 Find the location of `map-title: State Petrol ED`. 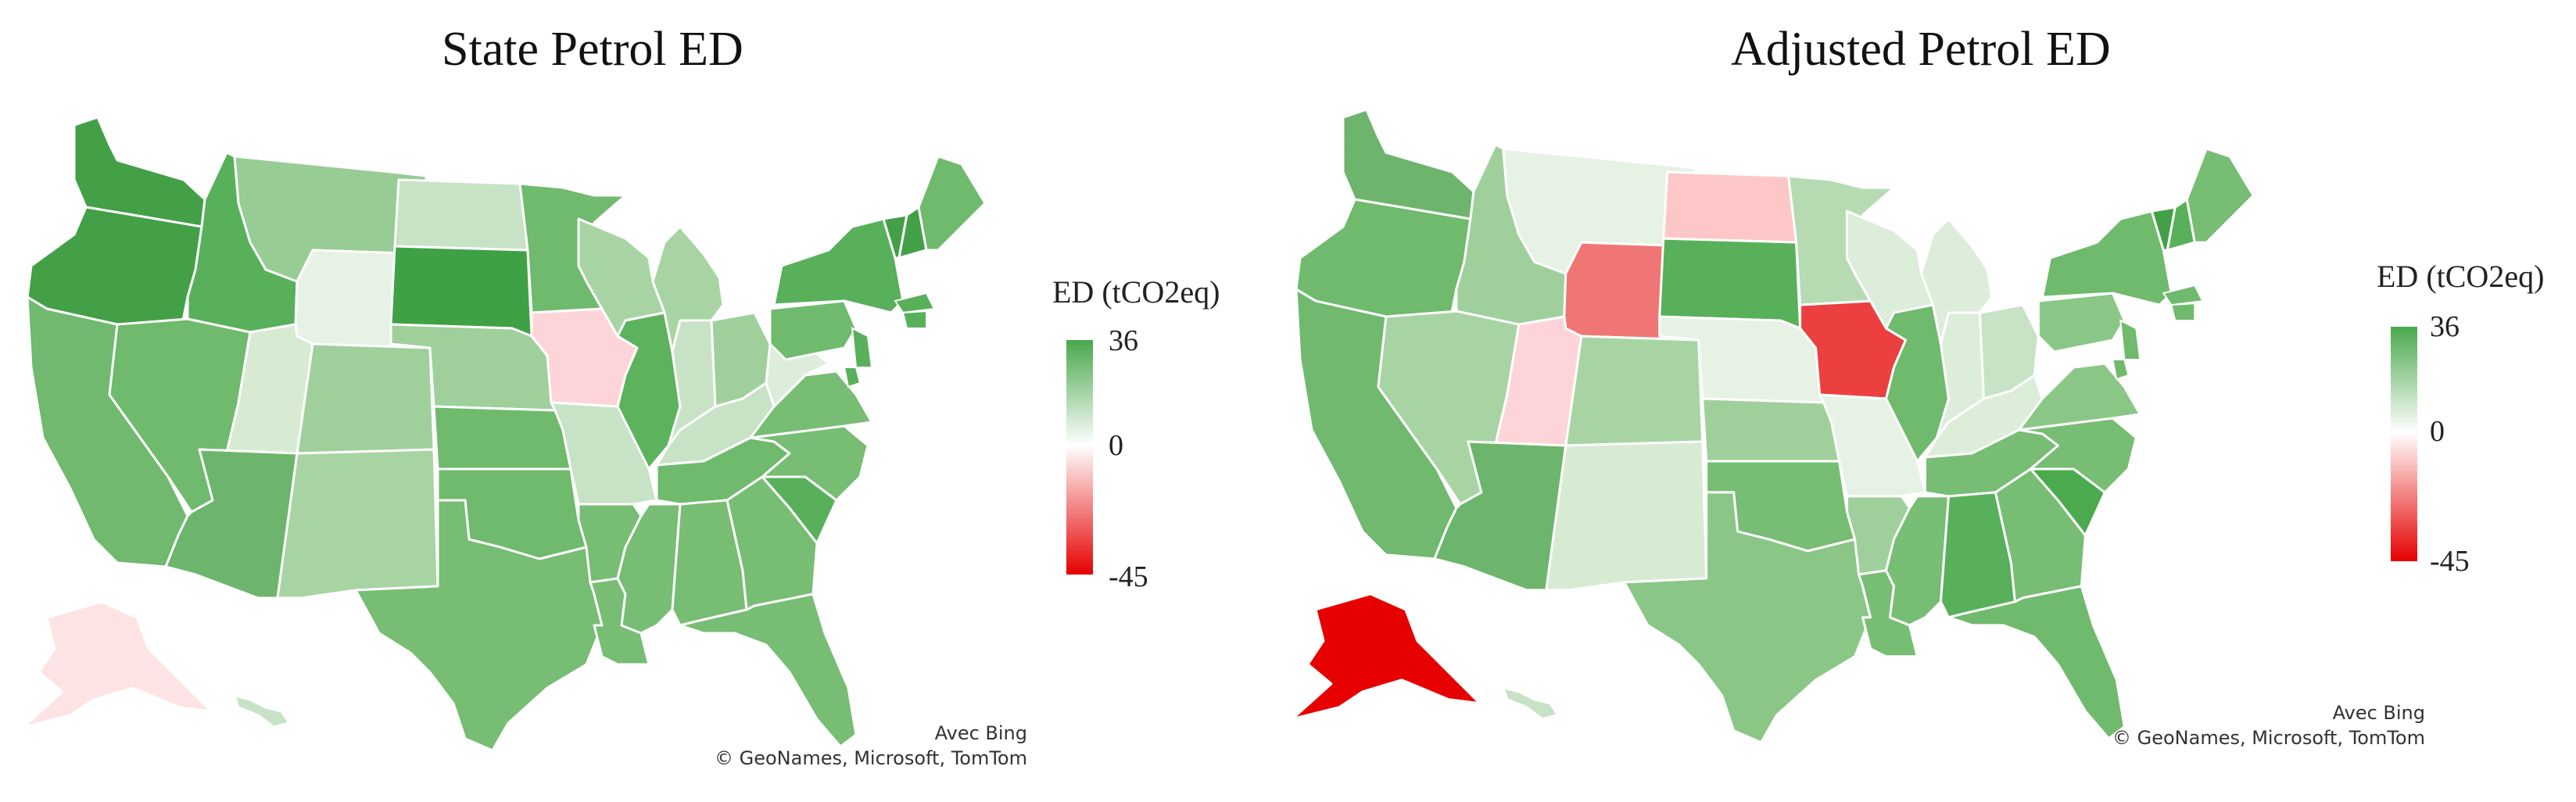

map-title: State Petrol ED is located at coordinates (592, 49).